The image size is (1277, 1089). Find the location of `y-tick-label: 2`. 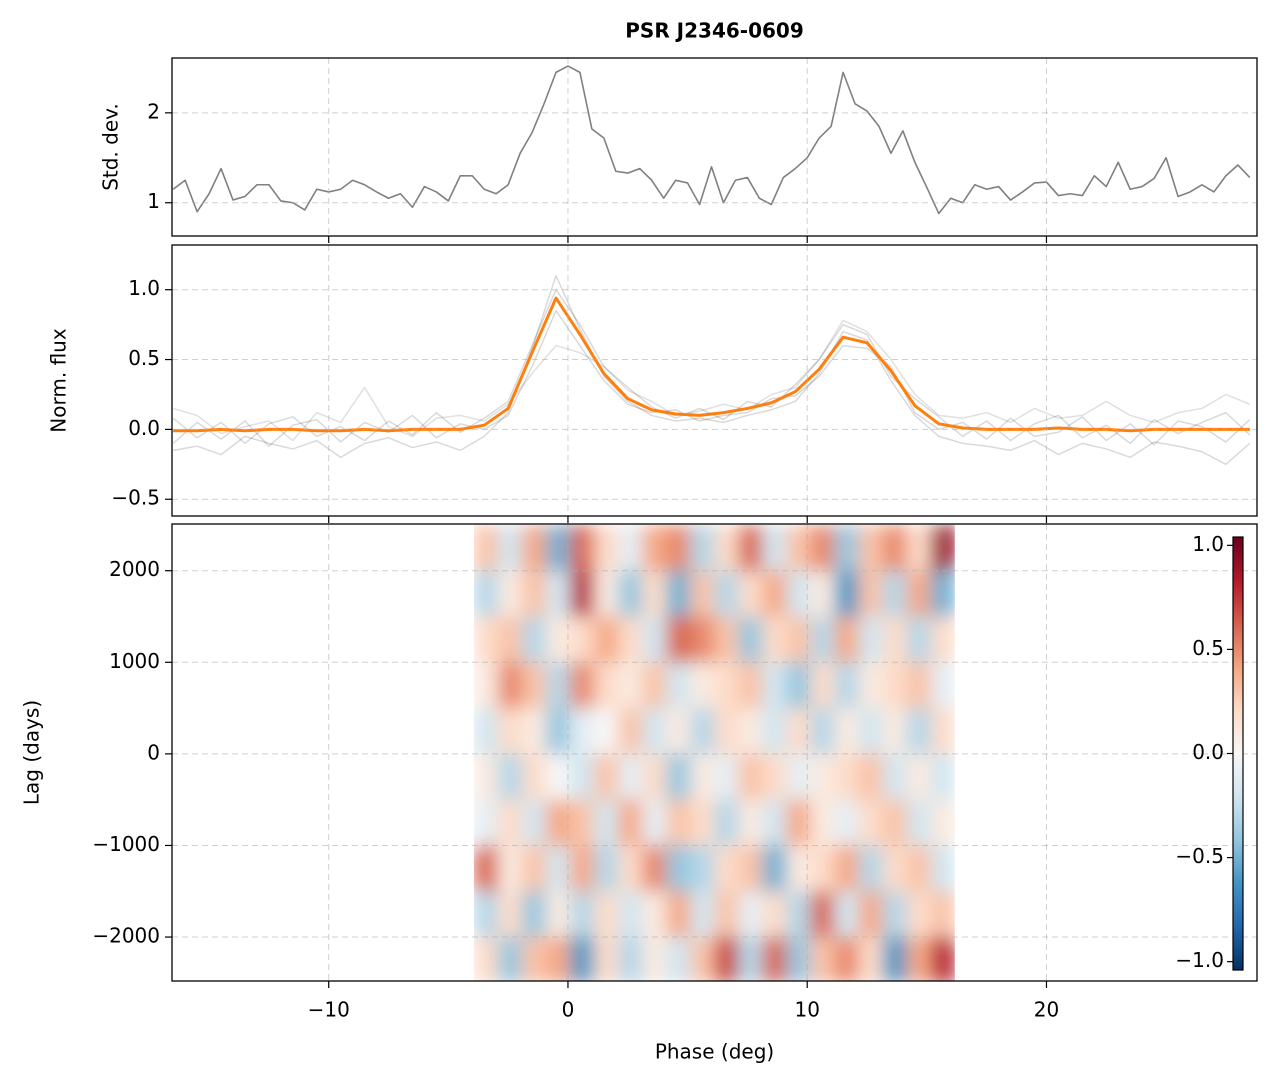

y-tick-label: 2 is located at coordinates (153, 111).